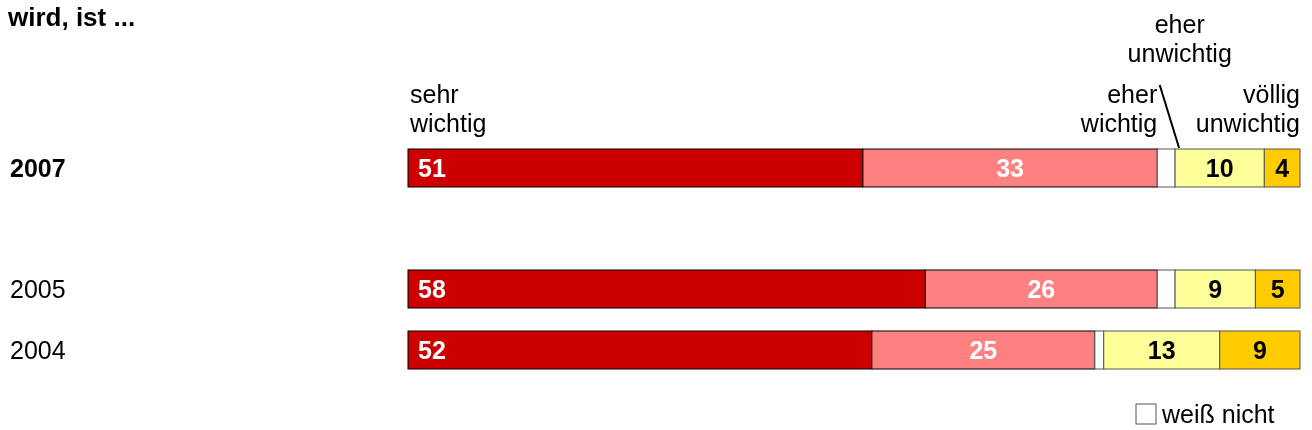 The width and height of the screenshot is (1312, 430). Describe the element at coordinates (1118, 108) in the screenshot. I see `series-label: eher wichtig` at that location.